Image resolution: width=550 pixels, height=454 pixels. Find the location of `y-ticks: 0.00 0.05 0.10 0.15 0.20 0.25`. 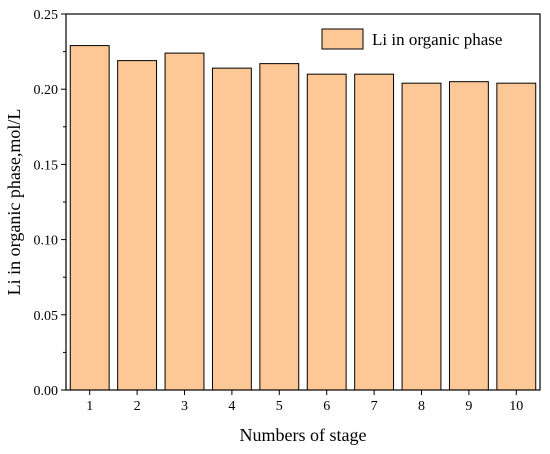

y-ticks: 0.00 0.05 0.10 0.15 0.20 0.25 is located at coordinates (50, 203).